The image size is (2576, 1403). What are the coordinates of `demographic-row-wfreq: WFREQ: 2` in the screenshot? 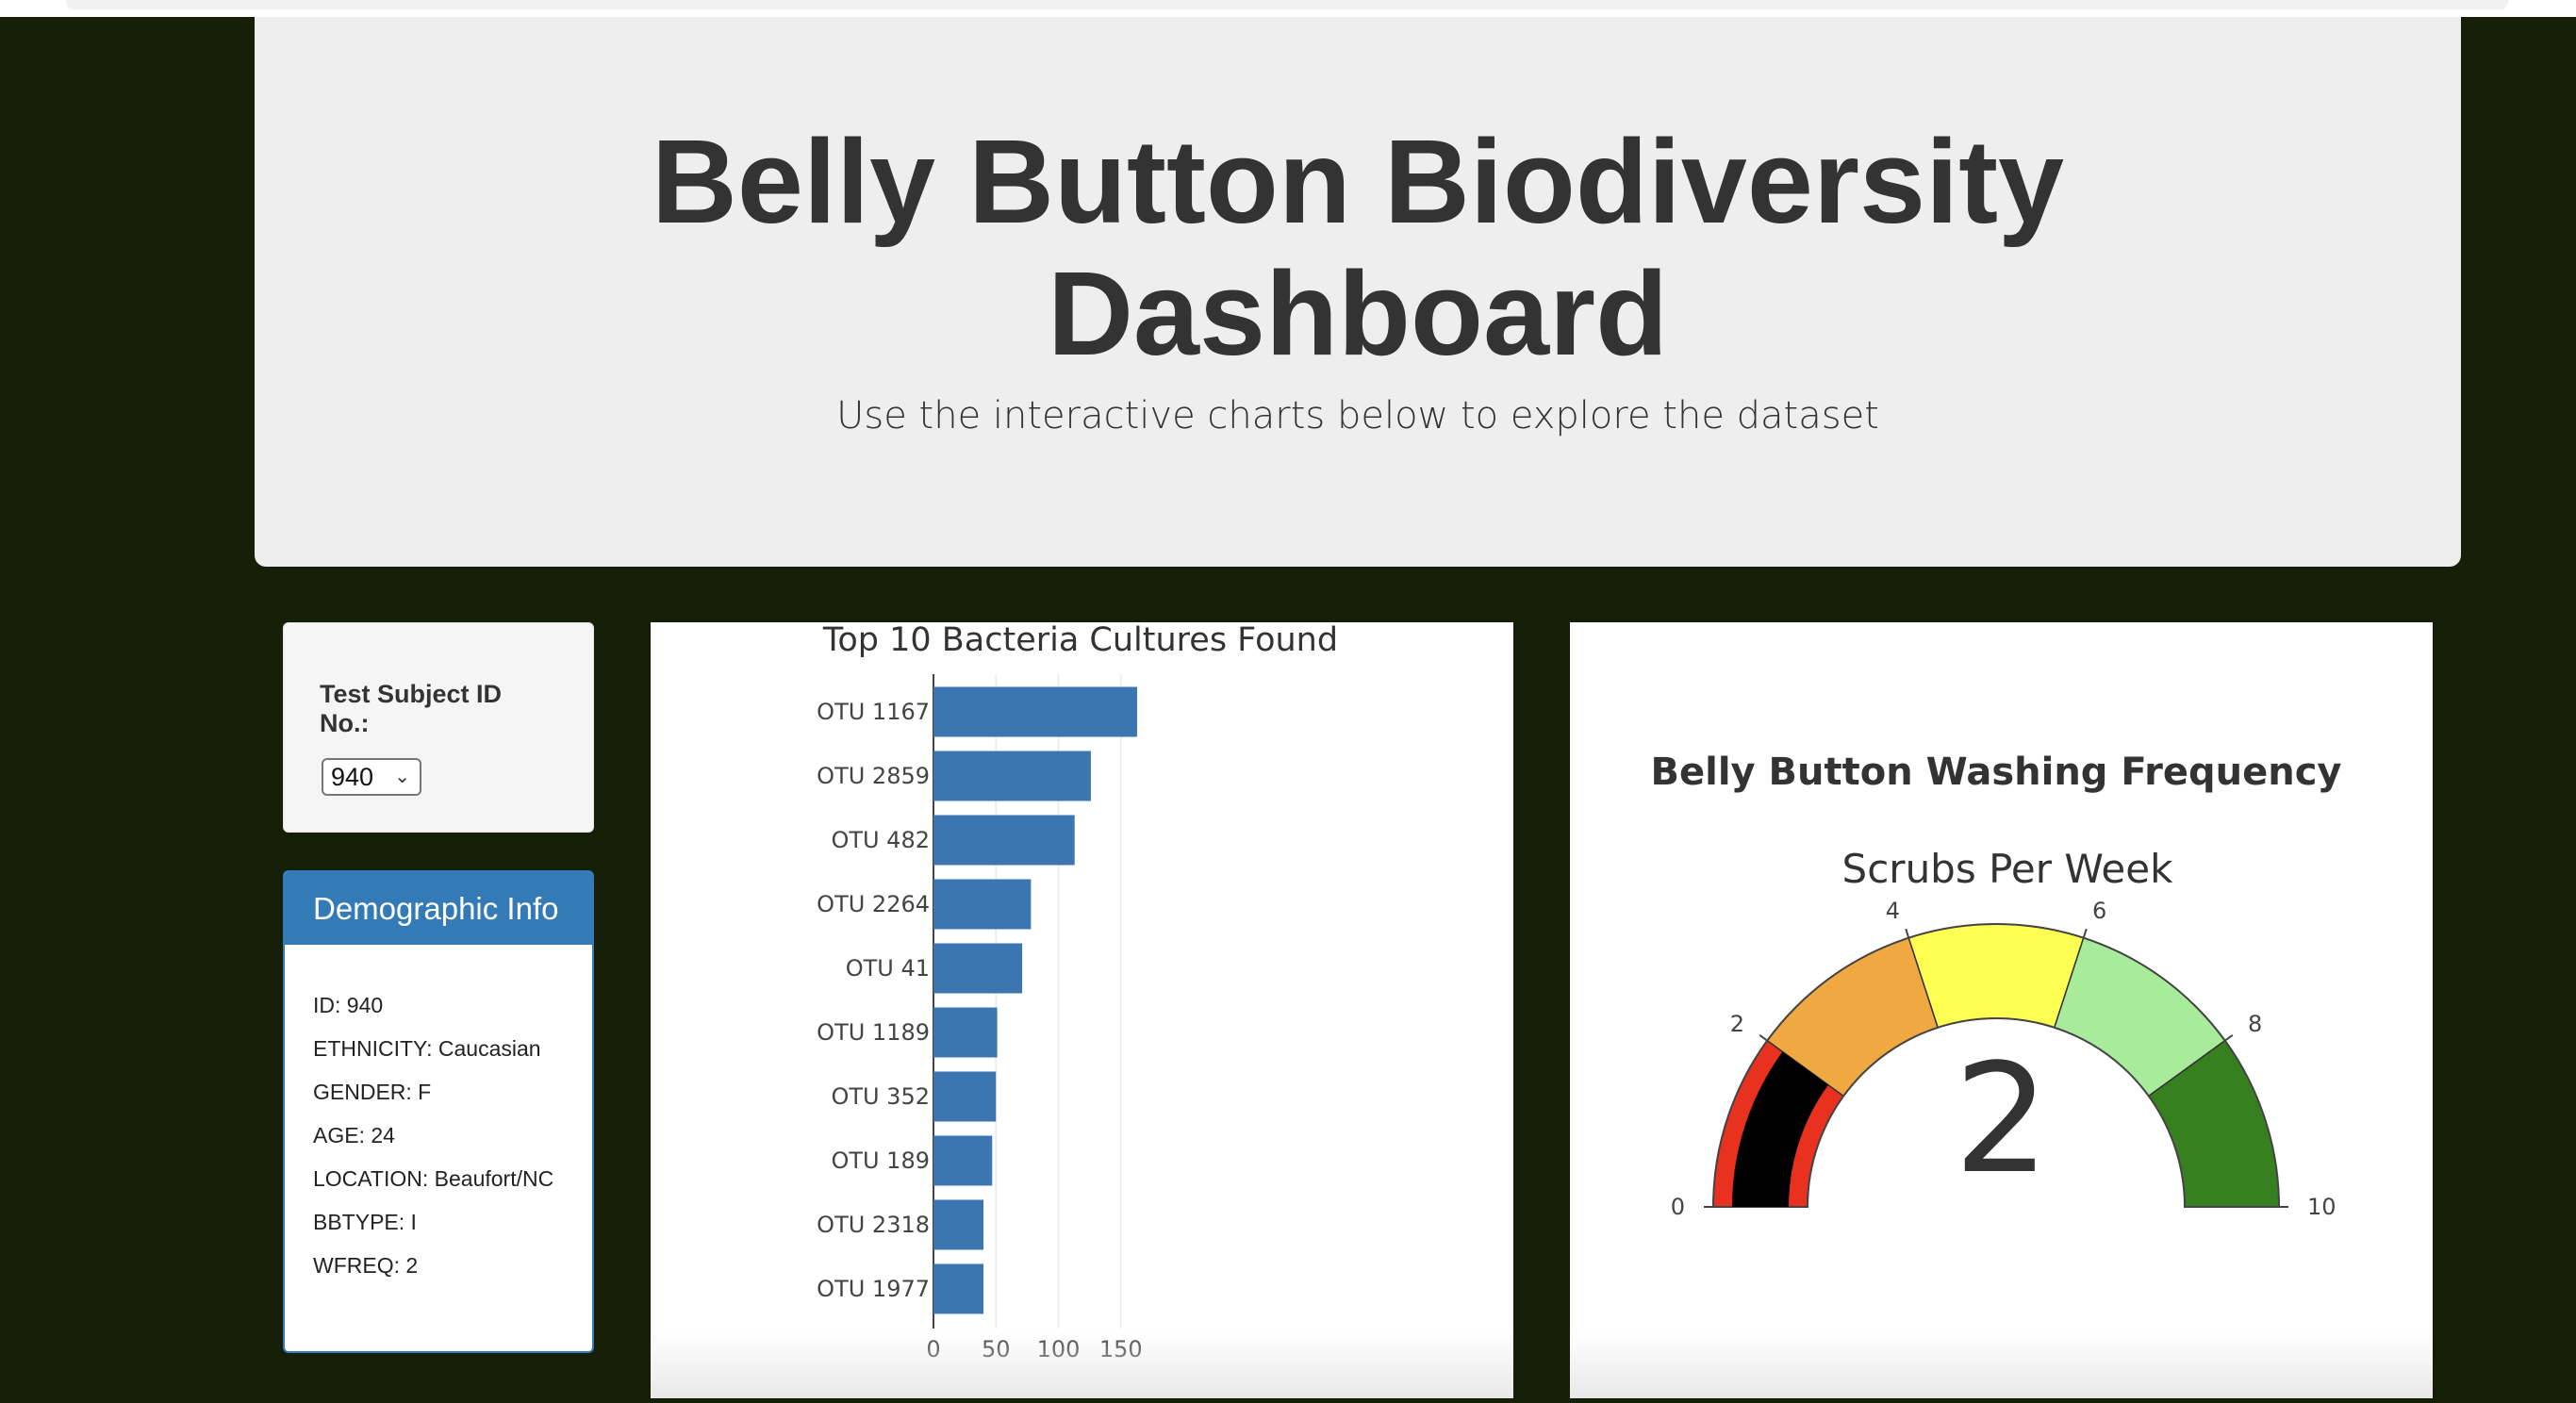 It's located at (366, 1265).